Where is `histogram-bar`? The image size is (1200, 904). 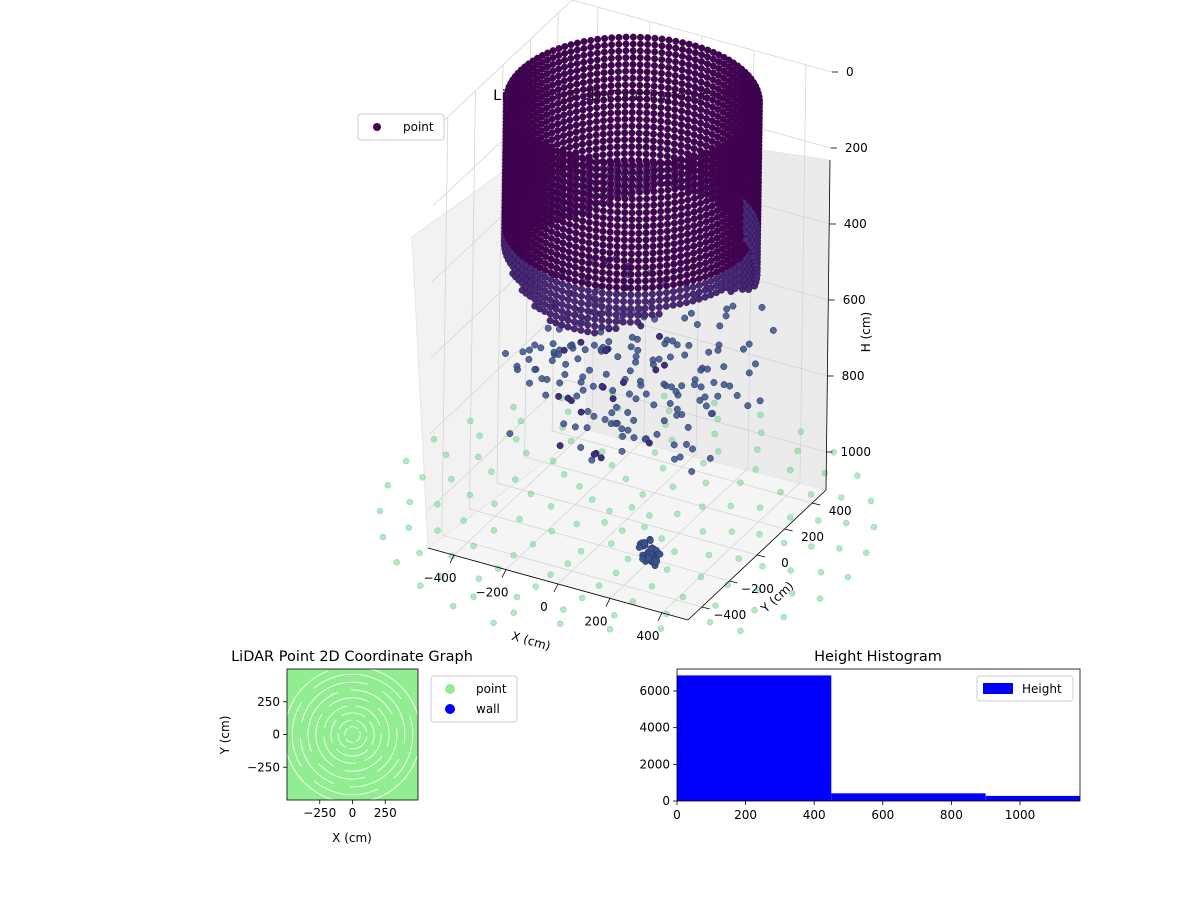 histogram-bar is located at coordinates (754, 738).